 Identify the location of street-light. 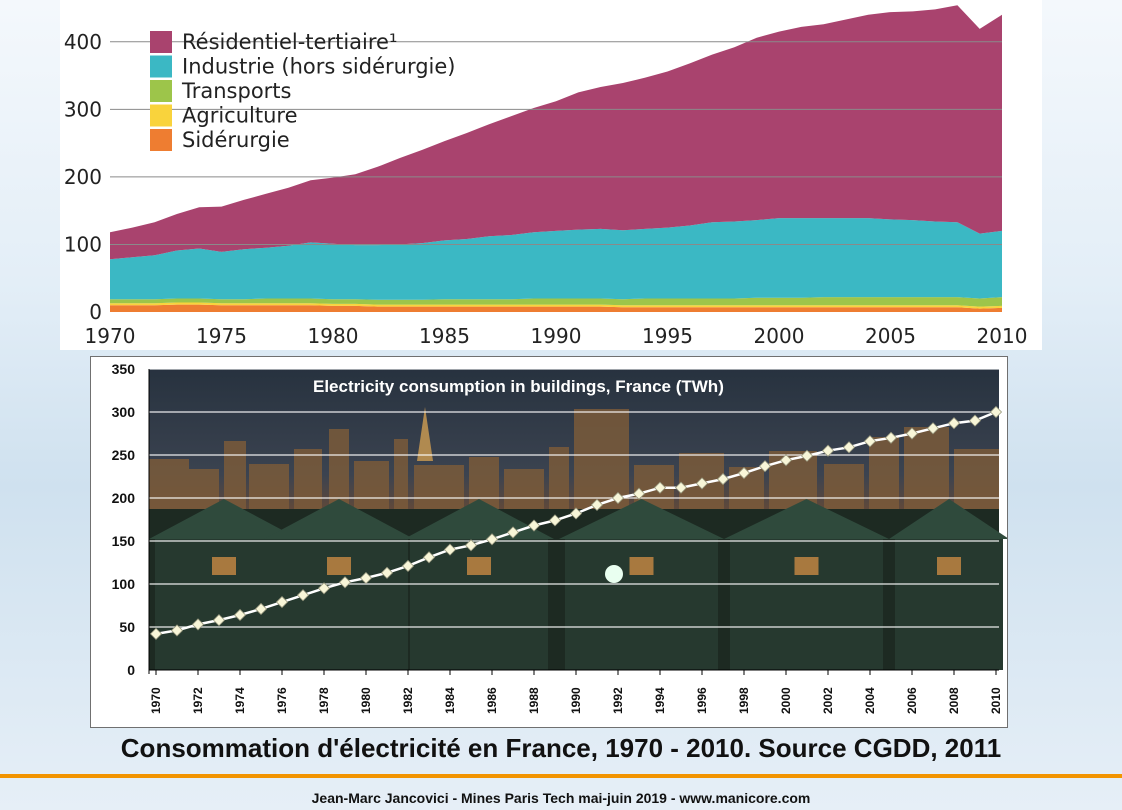
(614, 574).